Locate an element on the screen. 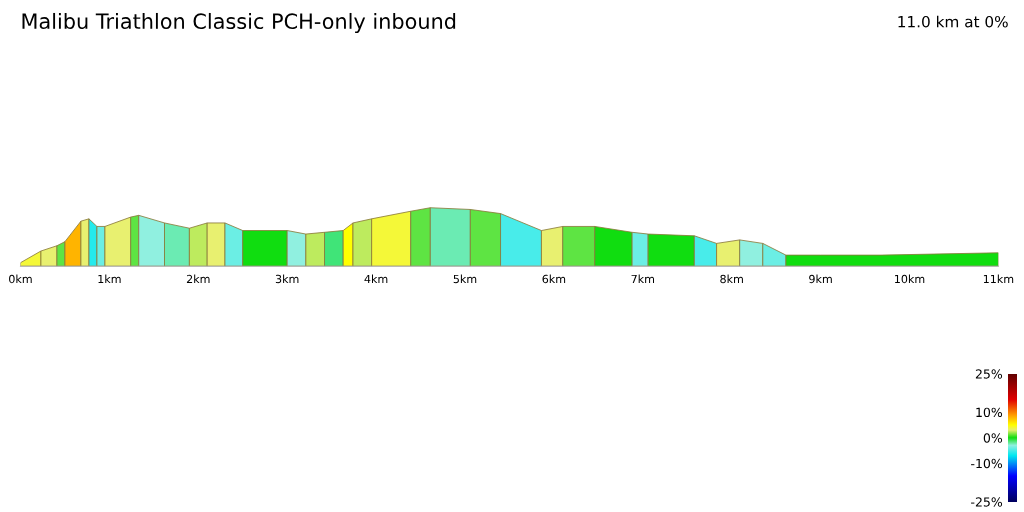 The width and height of the screenshot is (1024, 512). x-tick-label: 8km is located at coordinates (731, 279).